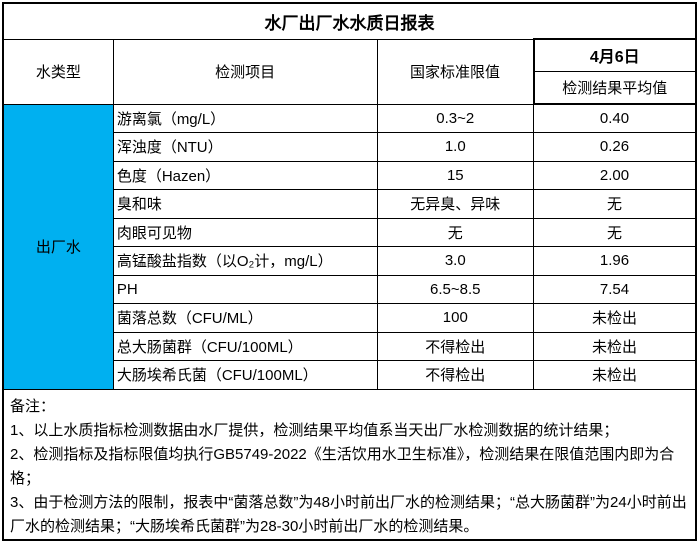 The height and width of the screenshot is (544, 699). What do you see at coordinates (455, 232) in the screenshot?
I see `standard-cell: 无` at bounding box center [455, 232].